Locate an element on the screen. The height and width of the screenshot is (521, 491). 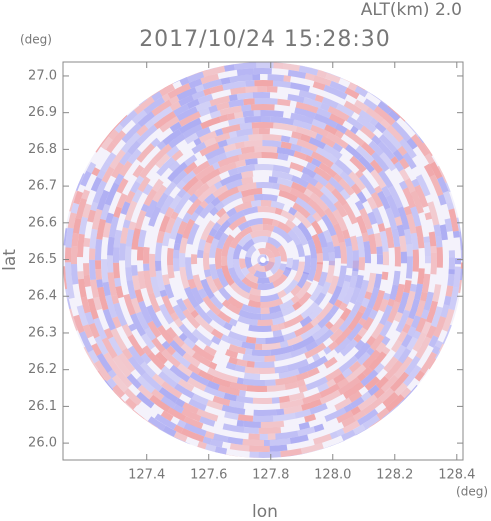
y-tick-label: 26.0 is located at coordinates (42, 443).